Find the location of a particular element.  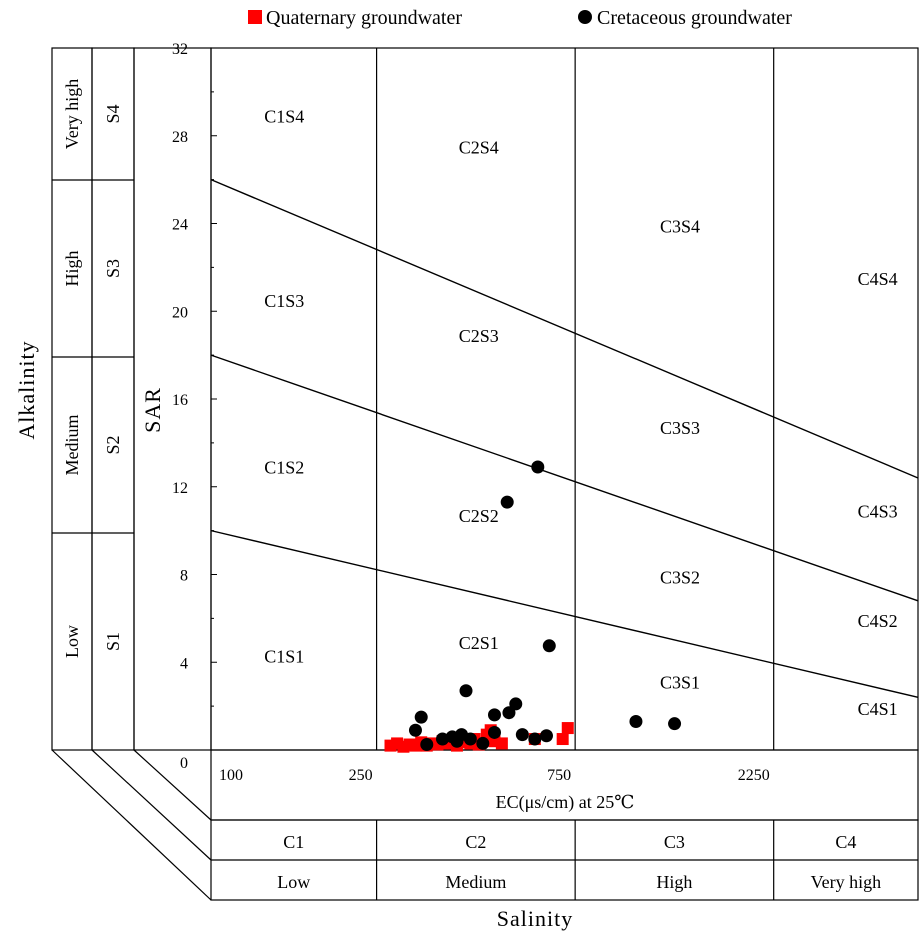

y-tick-label: 28 is located at coordinates (180, 137).